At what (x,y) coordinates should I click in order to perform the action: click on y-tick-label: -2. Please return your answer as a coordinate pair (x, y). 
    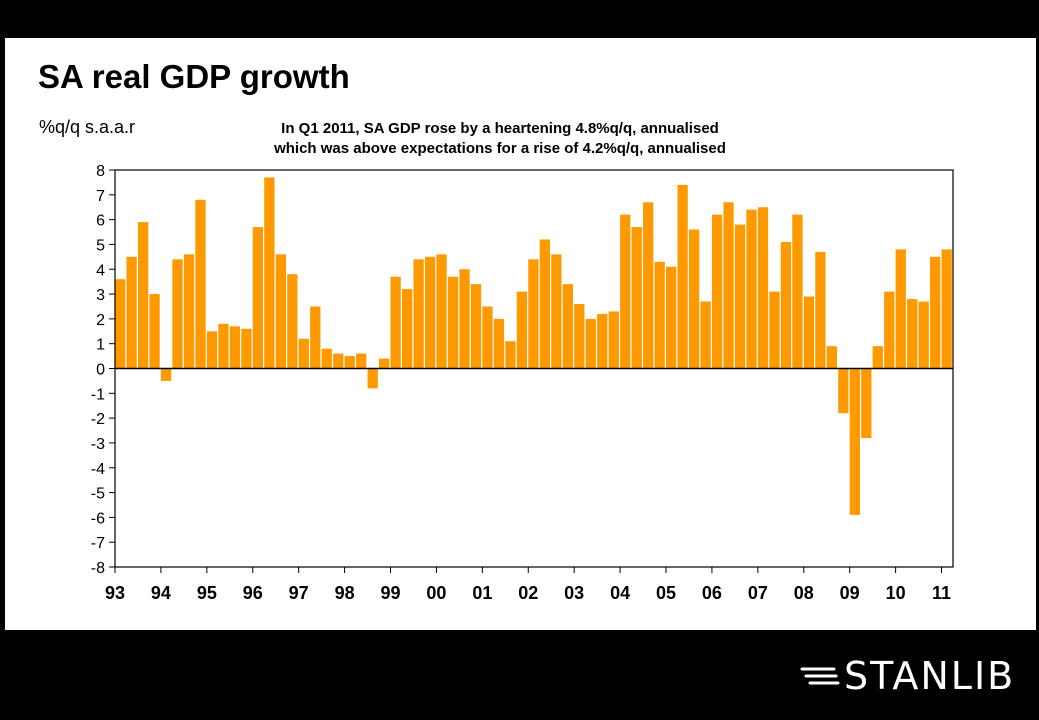
    Looking at the image, I should click on (98, 419).